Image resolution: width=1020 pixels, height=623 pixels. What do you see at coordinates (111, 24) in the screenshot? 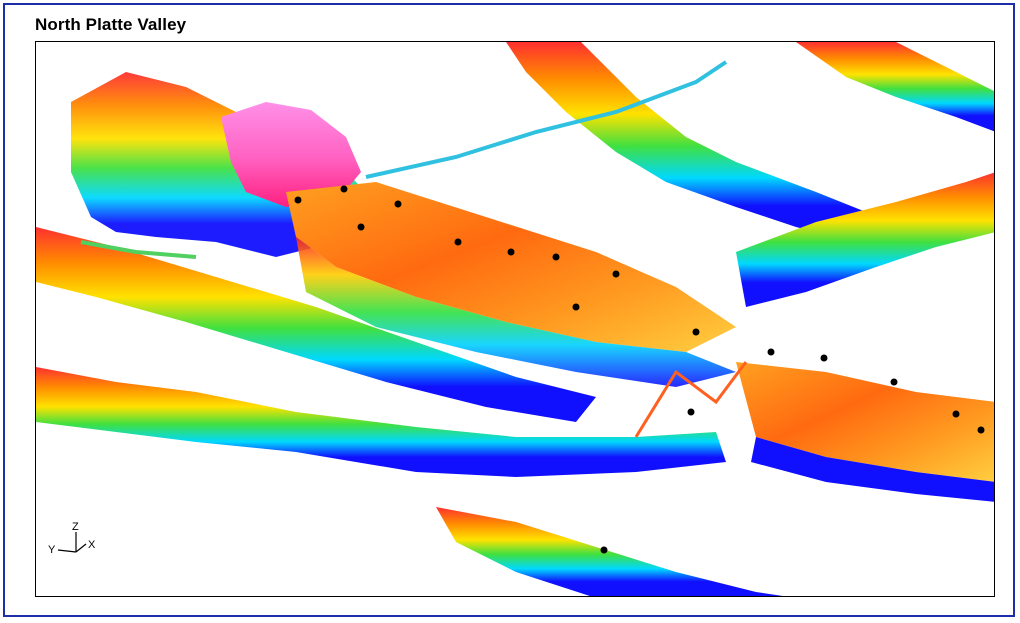
I see `figure-title: North Platte Valley` at bounding box center [111, 24].